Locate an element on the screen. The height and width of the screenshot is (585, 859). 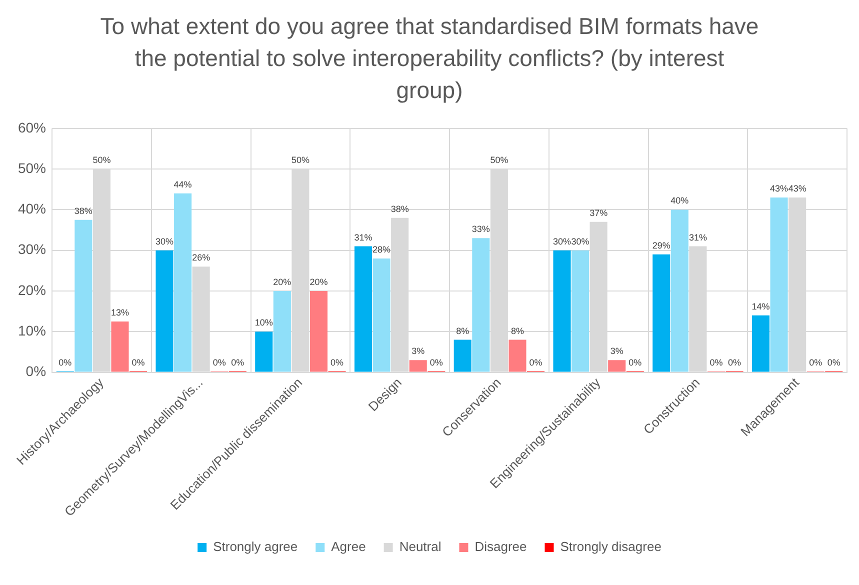
y-tick-label: 50% is located at coordinates (32, 168).